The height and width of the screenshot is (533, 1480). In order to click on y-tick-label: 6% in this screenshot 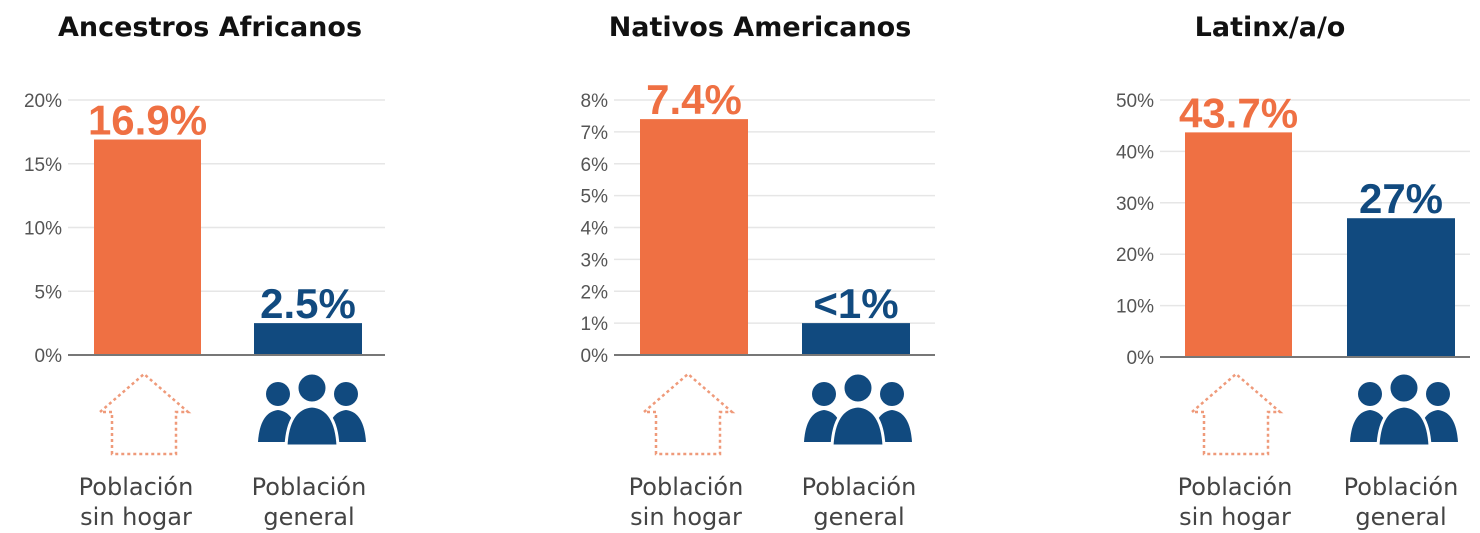, I will do `click(595, 165)`.